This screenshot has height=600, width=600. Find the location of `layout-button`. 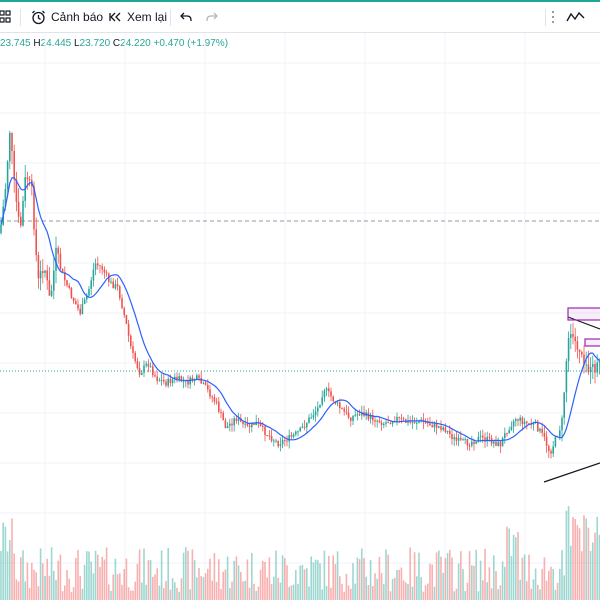

layout-button is located at coordinates (6, 17).